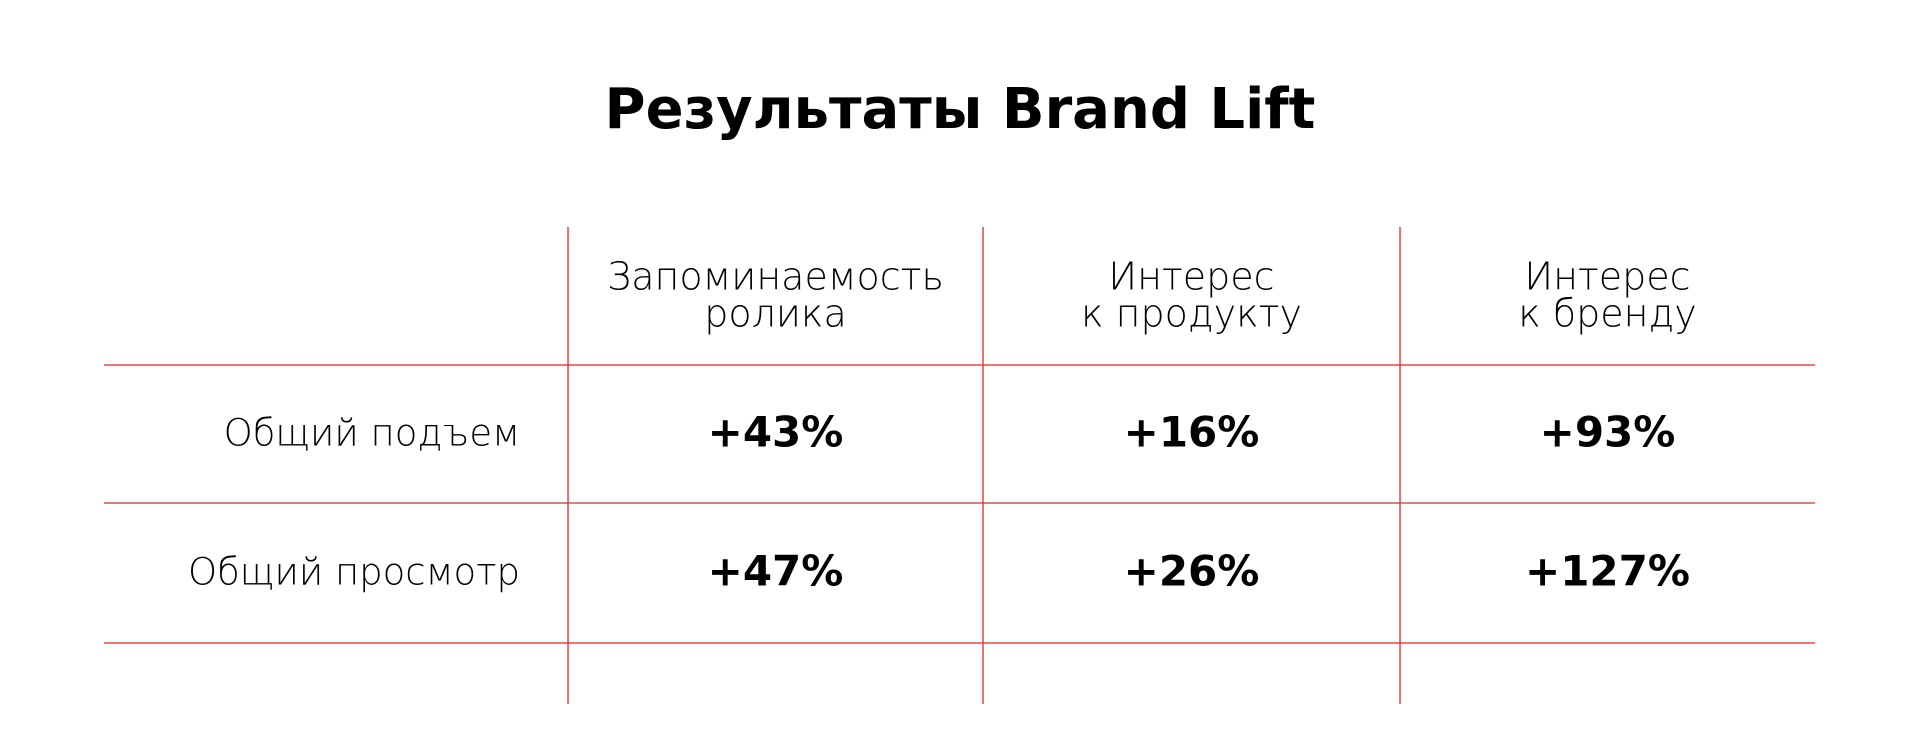  What do you see at coordinates (1192, 432) in the screenshot?
I see `cell-value: +16%` at bounding box center [1192, 432].